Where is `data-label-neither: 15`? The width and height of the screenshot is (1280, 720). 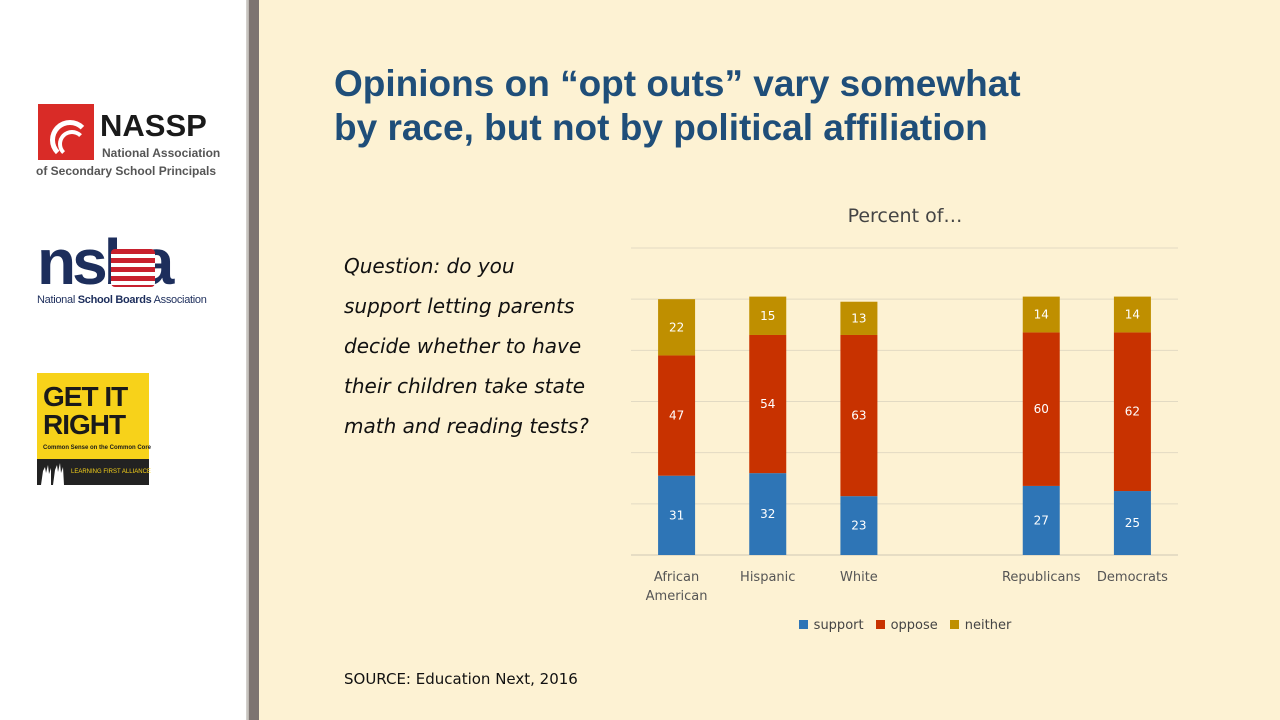
data-label-neither: 15 is located at coordinates (767, 316).